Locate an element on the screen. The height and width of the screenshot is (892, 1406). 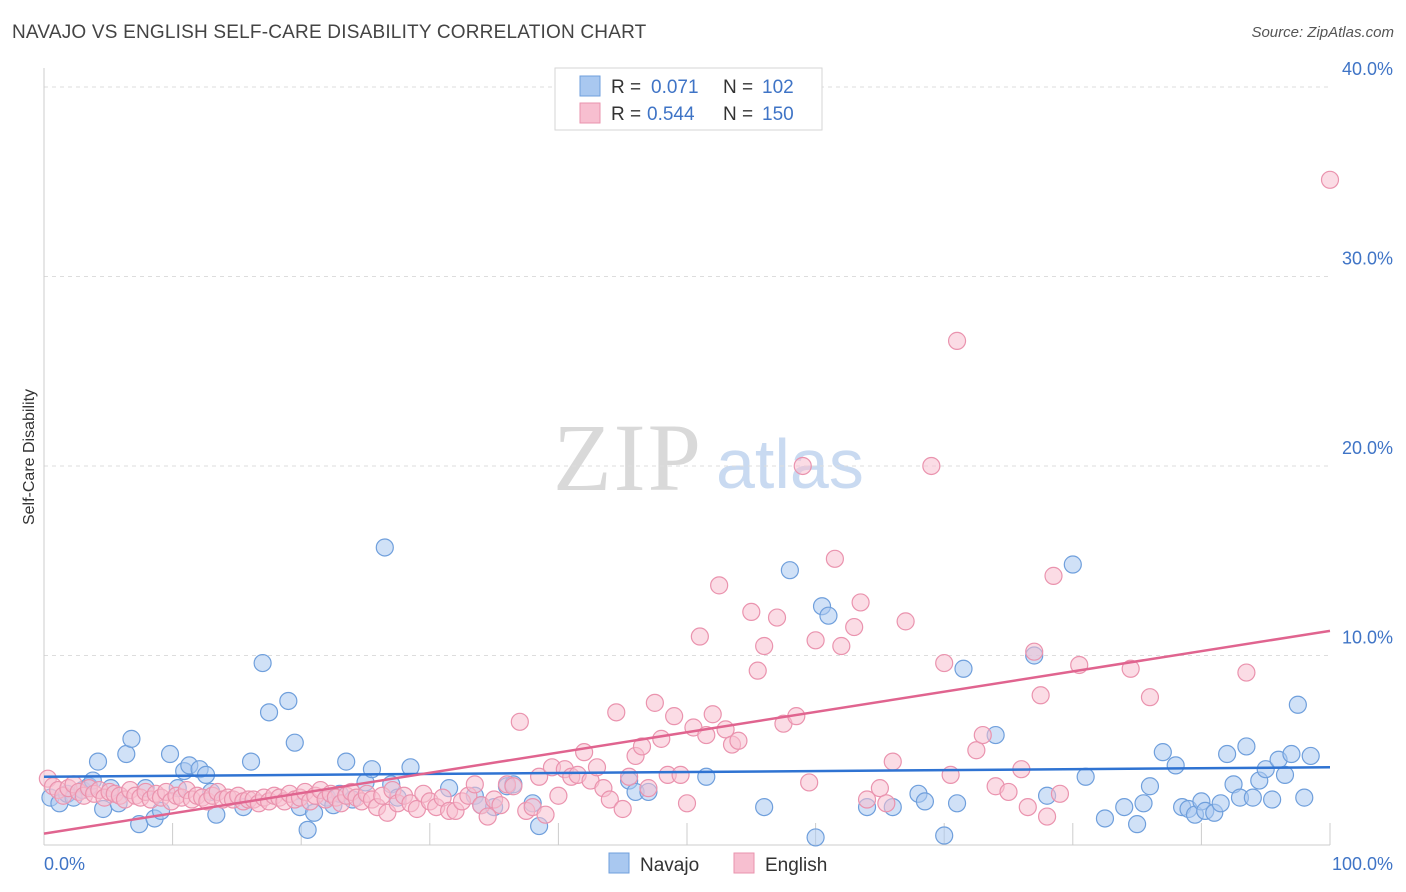
stats-legend: R = 0.071 N = 102 R = 0.544 N = 150 is located at coordinates (688, 99).